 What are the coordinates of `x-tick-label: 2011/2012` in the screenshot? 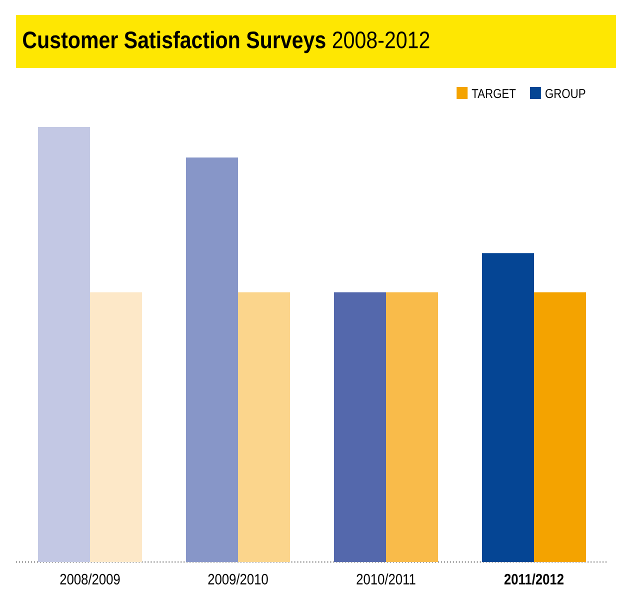 It's located at (534, 579).